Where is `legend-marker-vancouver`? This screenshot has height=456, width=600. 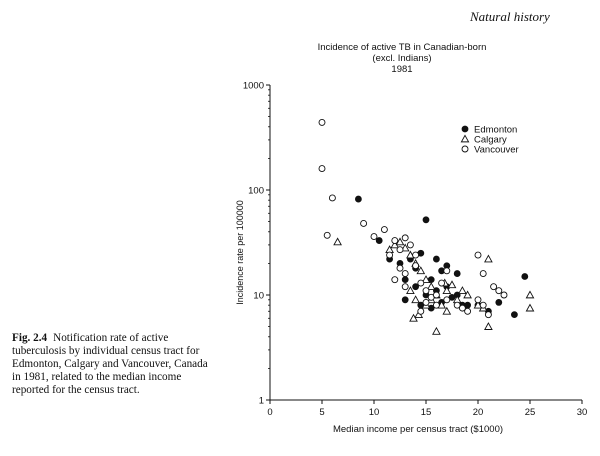
legend-marker-vancouver is located at coordinates (465, 149).